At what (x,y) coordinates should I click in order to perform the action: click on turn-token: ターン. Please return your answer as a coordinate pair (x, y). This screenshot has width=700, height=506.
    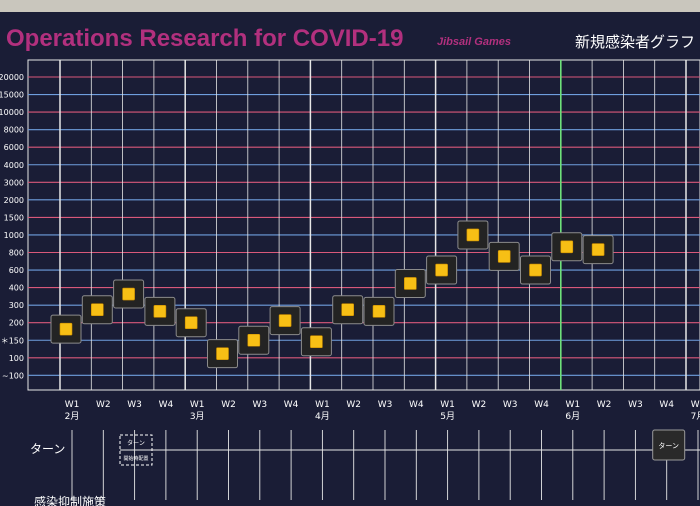
    Looking at the image, I should click on (669, 445).